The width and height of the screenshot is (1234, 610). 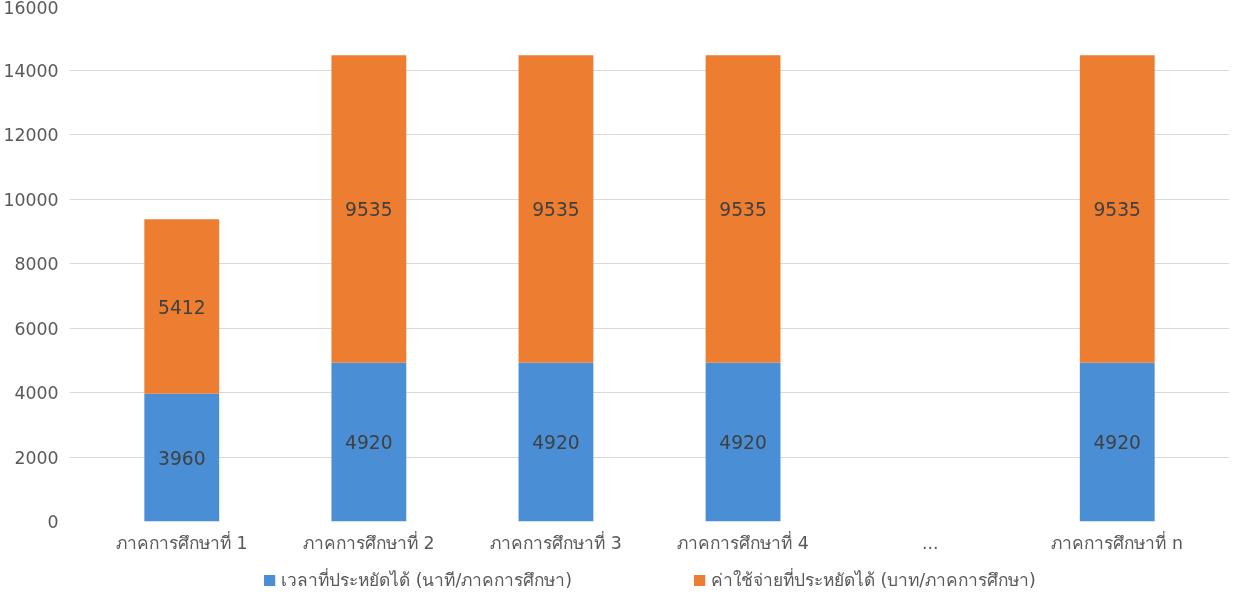 I want to click on x-tick-label: ภาคการศึกษาที่ 4, so click(x=743, y=541).